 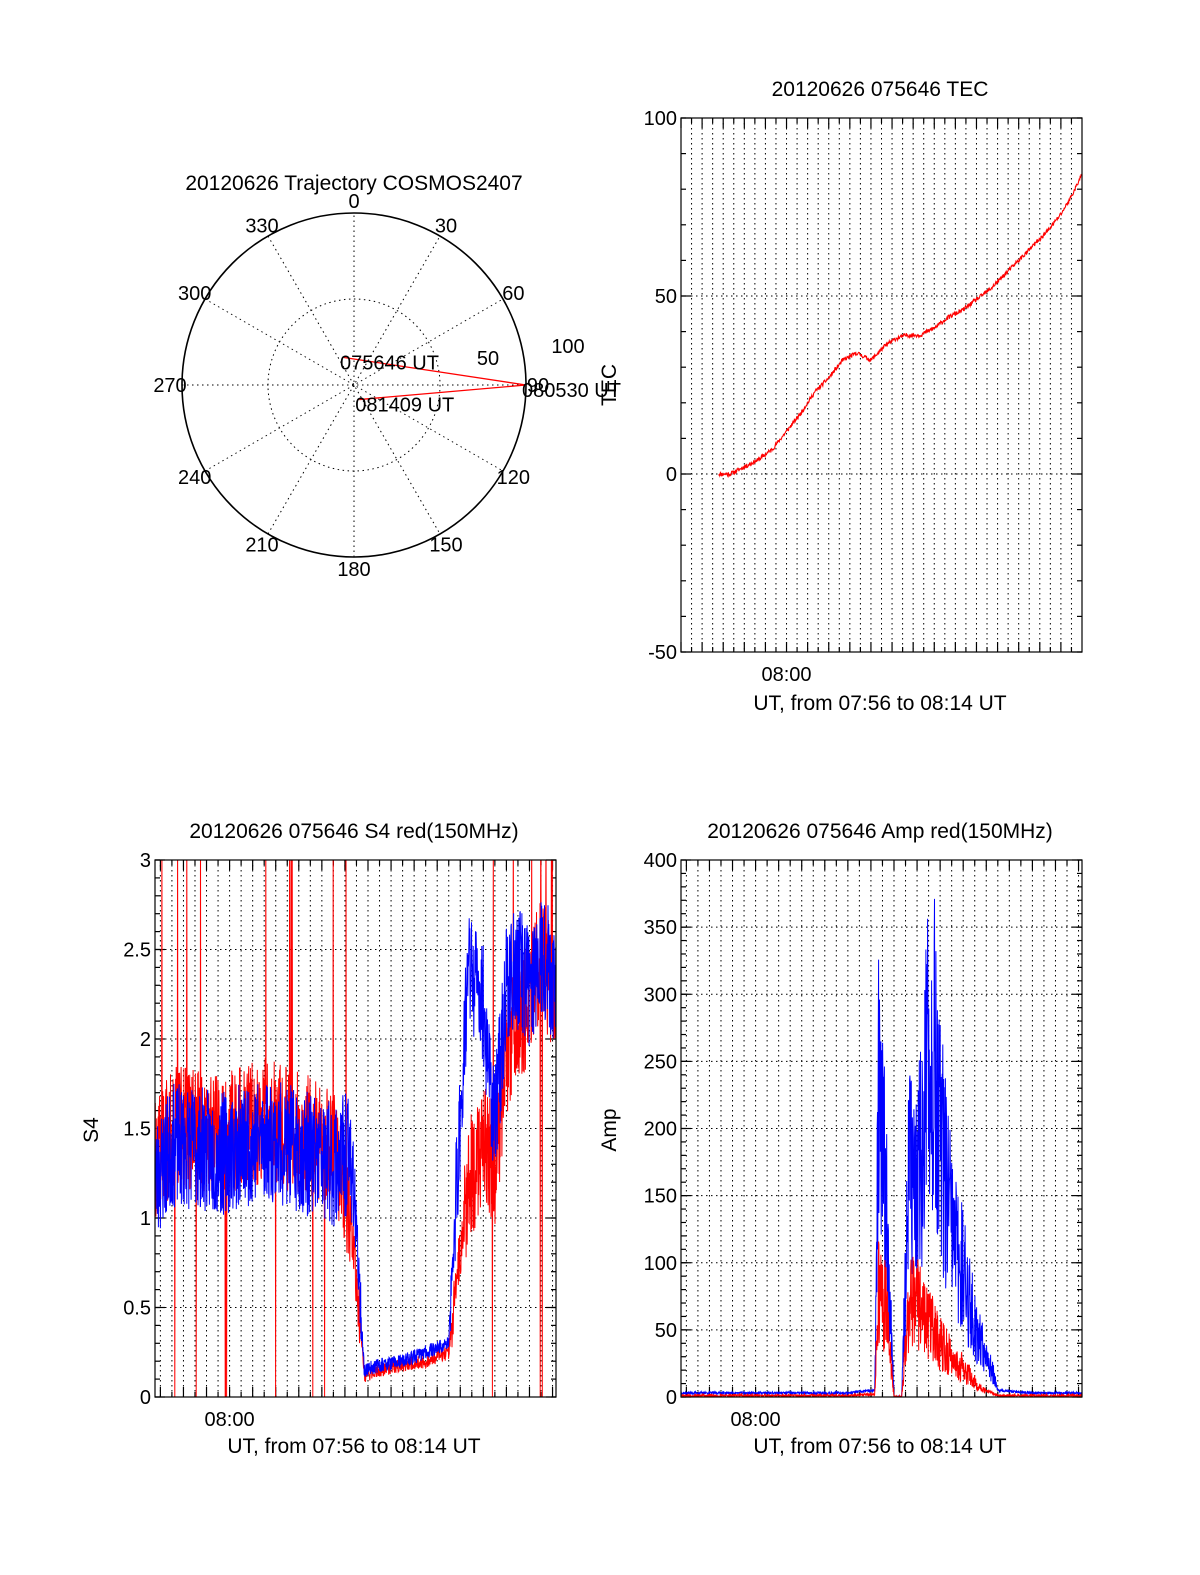 What do you see at coordinates (145, 1219) in the screenshot?
I see `y-tick-label: 1` at bounding box center [145, 1219].